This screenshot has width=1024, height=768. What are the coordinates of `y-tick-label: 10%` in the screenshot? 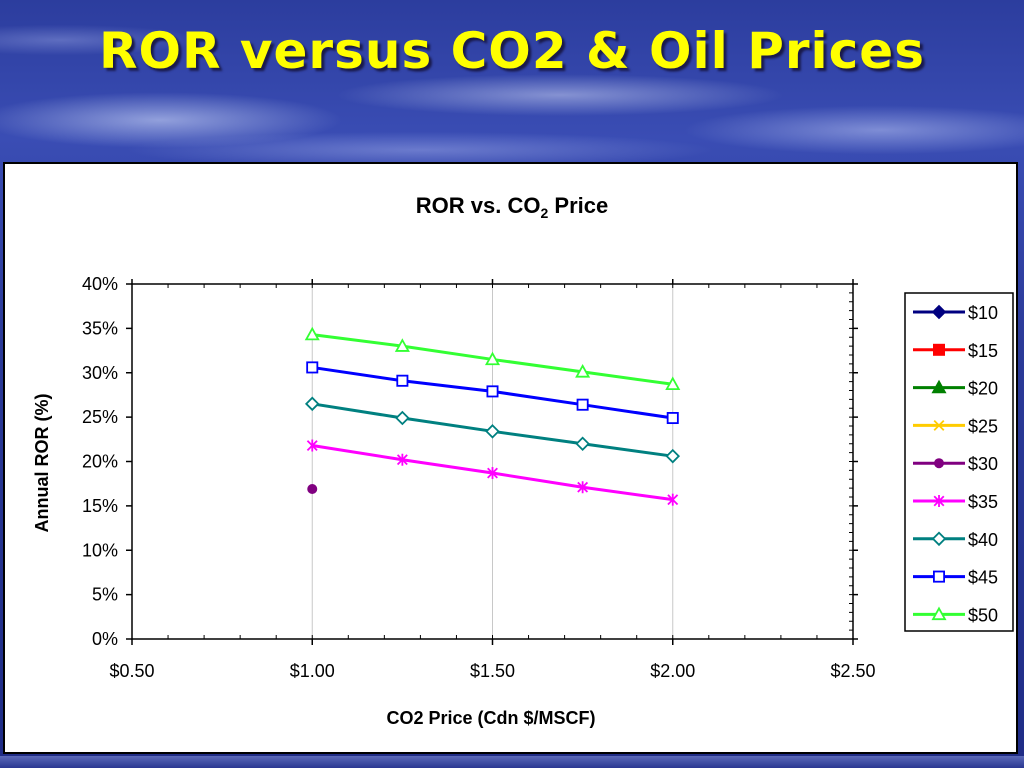 It's located at (100, 550).